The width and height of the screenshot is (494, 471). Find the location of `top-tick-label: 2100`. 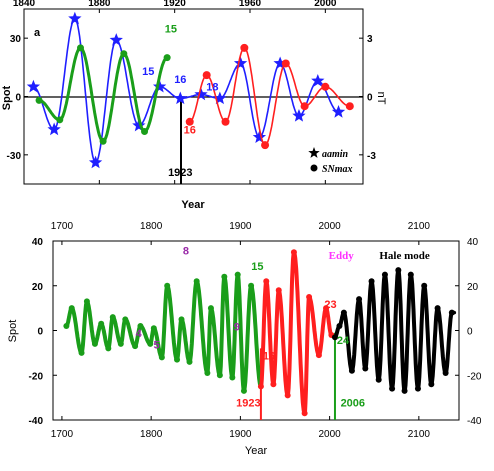

top-tick-label: 2100 is located at coordinates (419, 226).